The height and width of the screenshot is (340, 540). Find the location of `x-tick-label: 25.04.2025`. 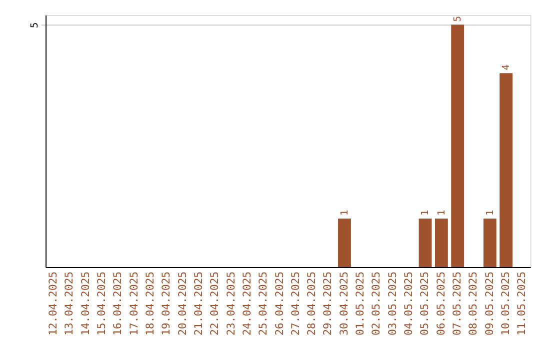

x-tick-label: 25.04.2025 is located at coordinates (263, 303).